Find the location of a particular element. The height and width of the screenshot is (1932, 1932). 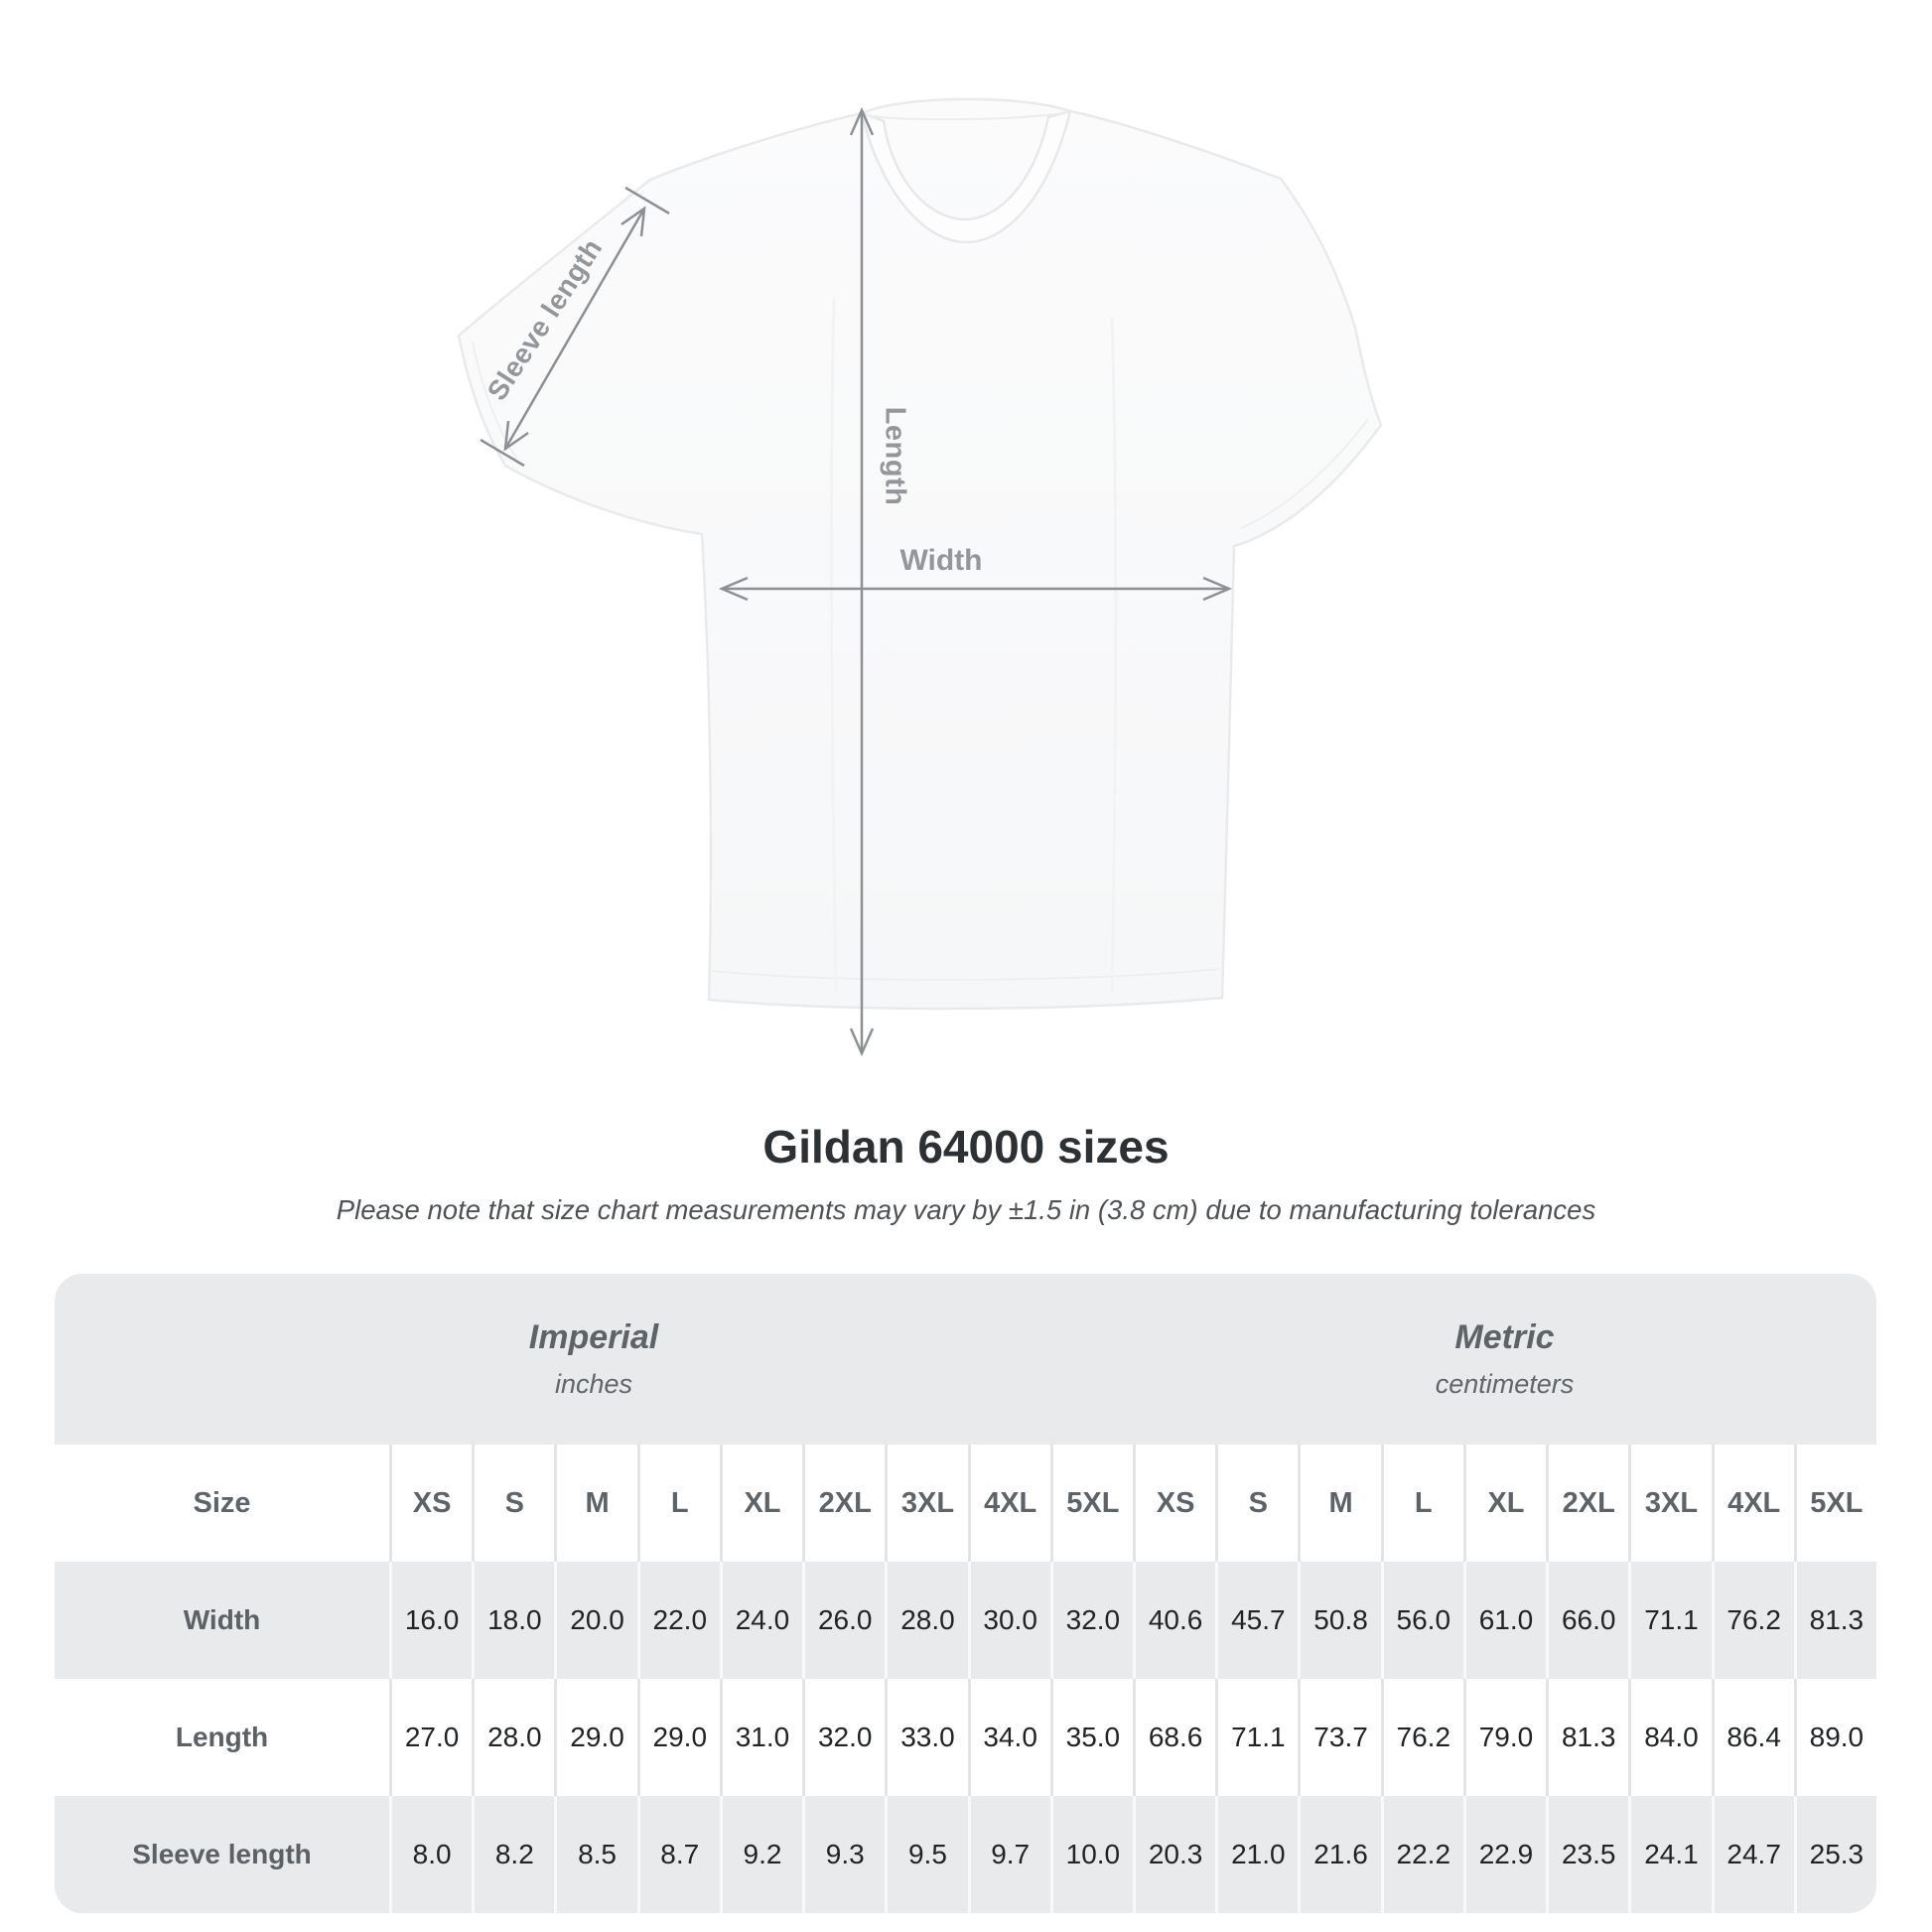

imperial-band: Imperial inches is located at coordinates (594, 1359).